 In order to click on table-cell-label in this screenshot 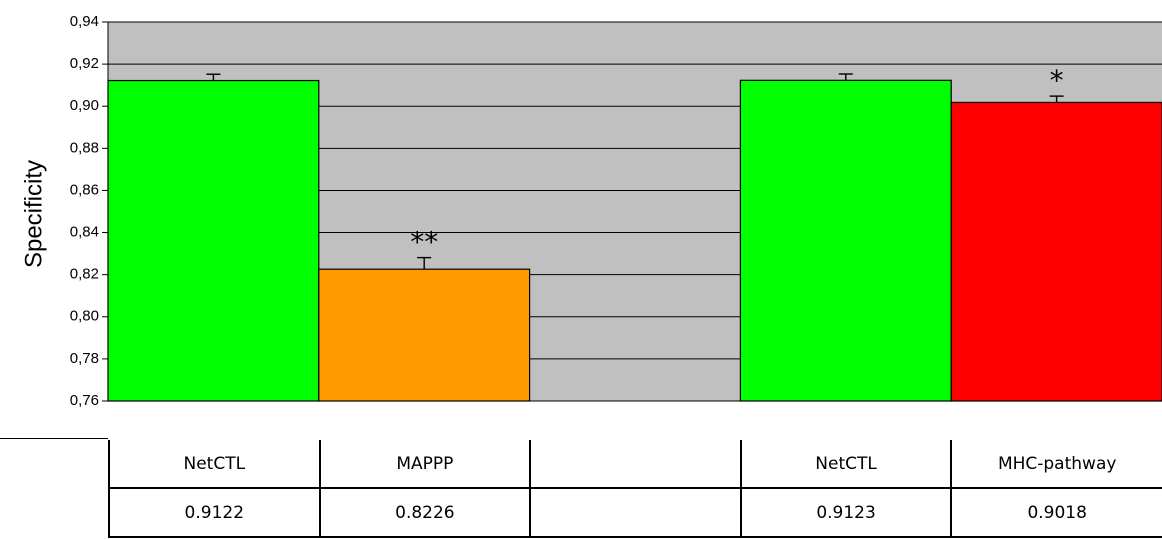, I will do `click(635, 464)`.